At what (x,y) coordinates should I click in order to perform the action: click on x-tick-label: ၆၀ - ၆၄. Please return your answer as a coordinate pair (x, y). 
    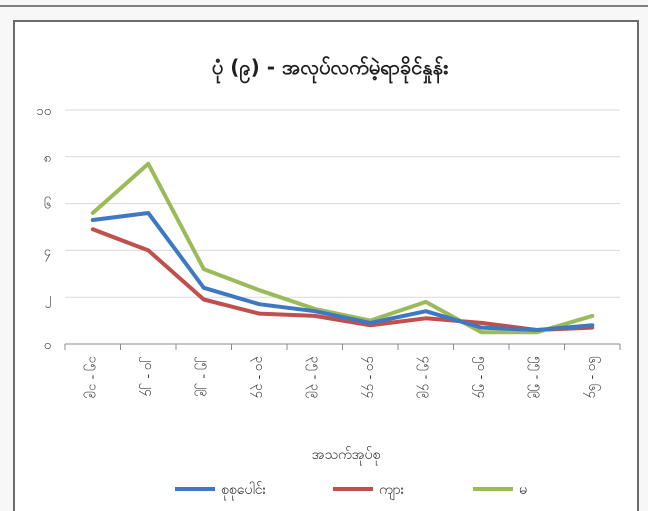
    Looking at the image, I should click on (592, 377).